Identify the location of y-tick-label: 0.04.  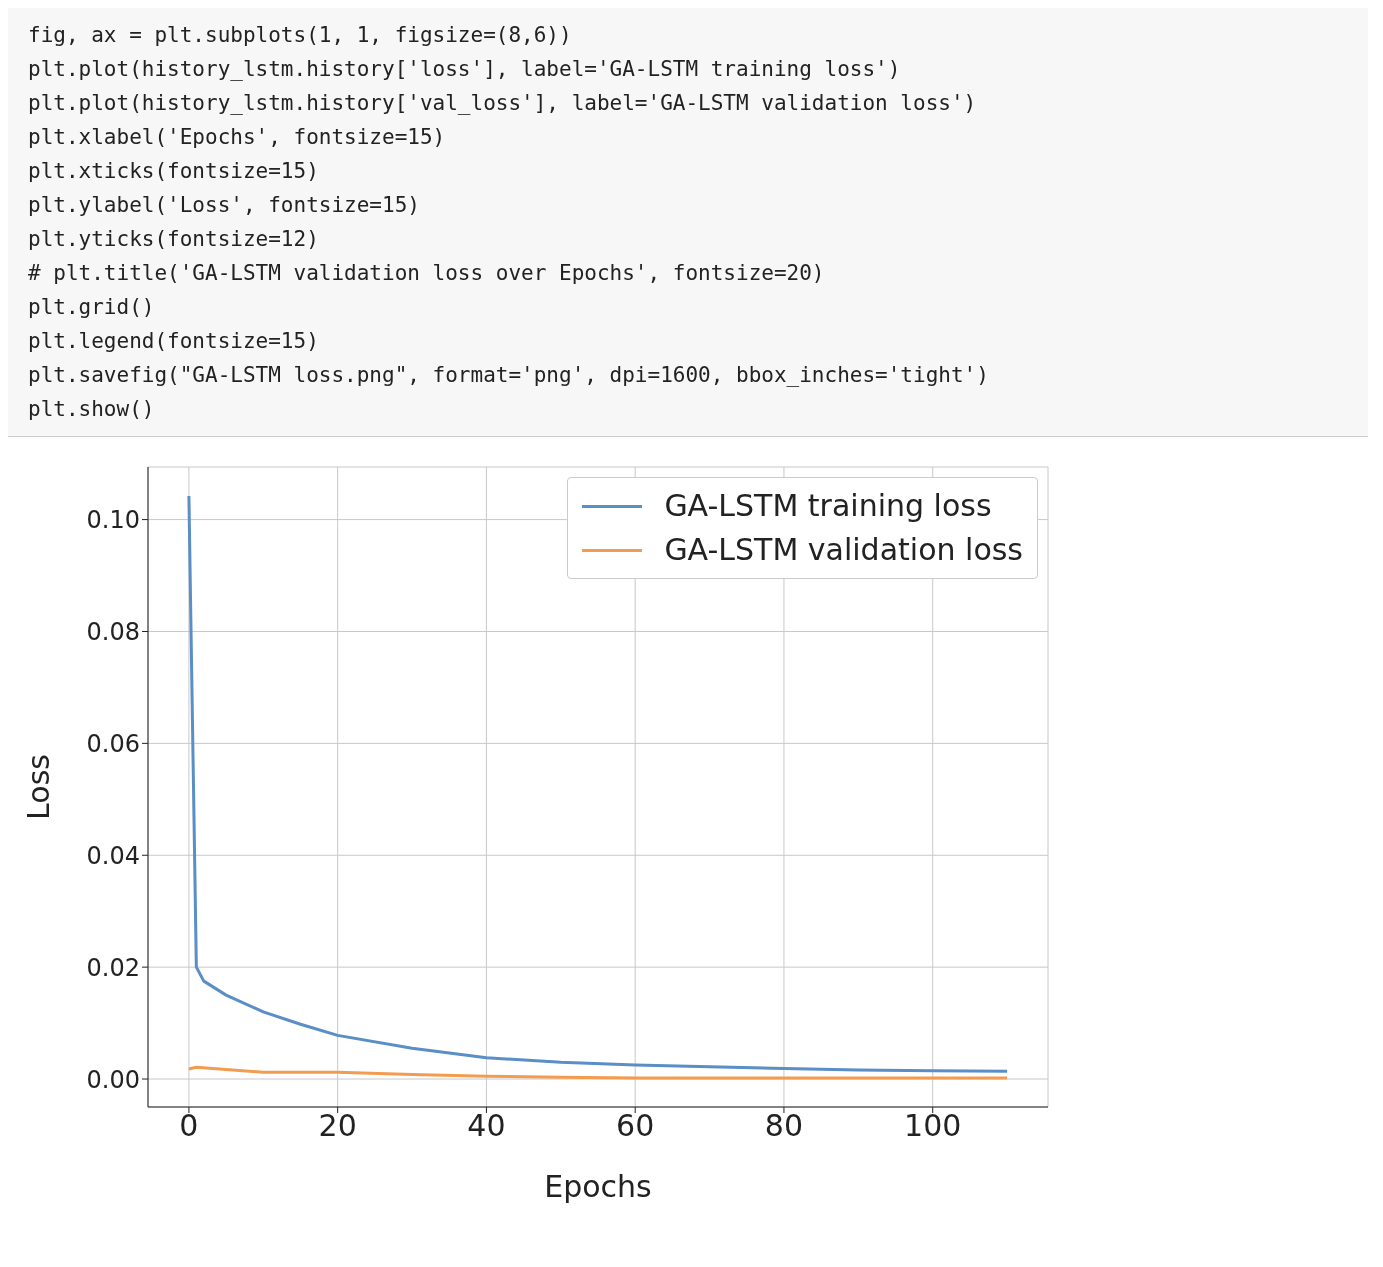
(113, 855).